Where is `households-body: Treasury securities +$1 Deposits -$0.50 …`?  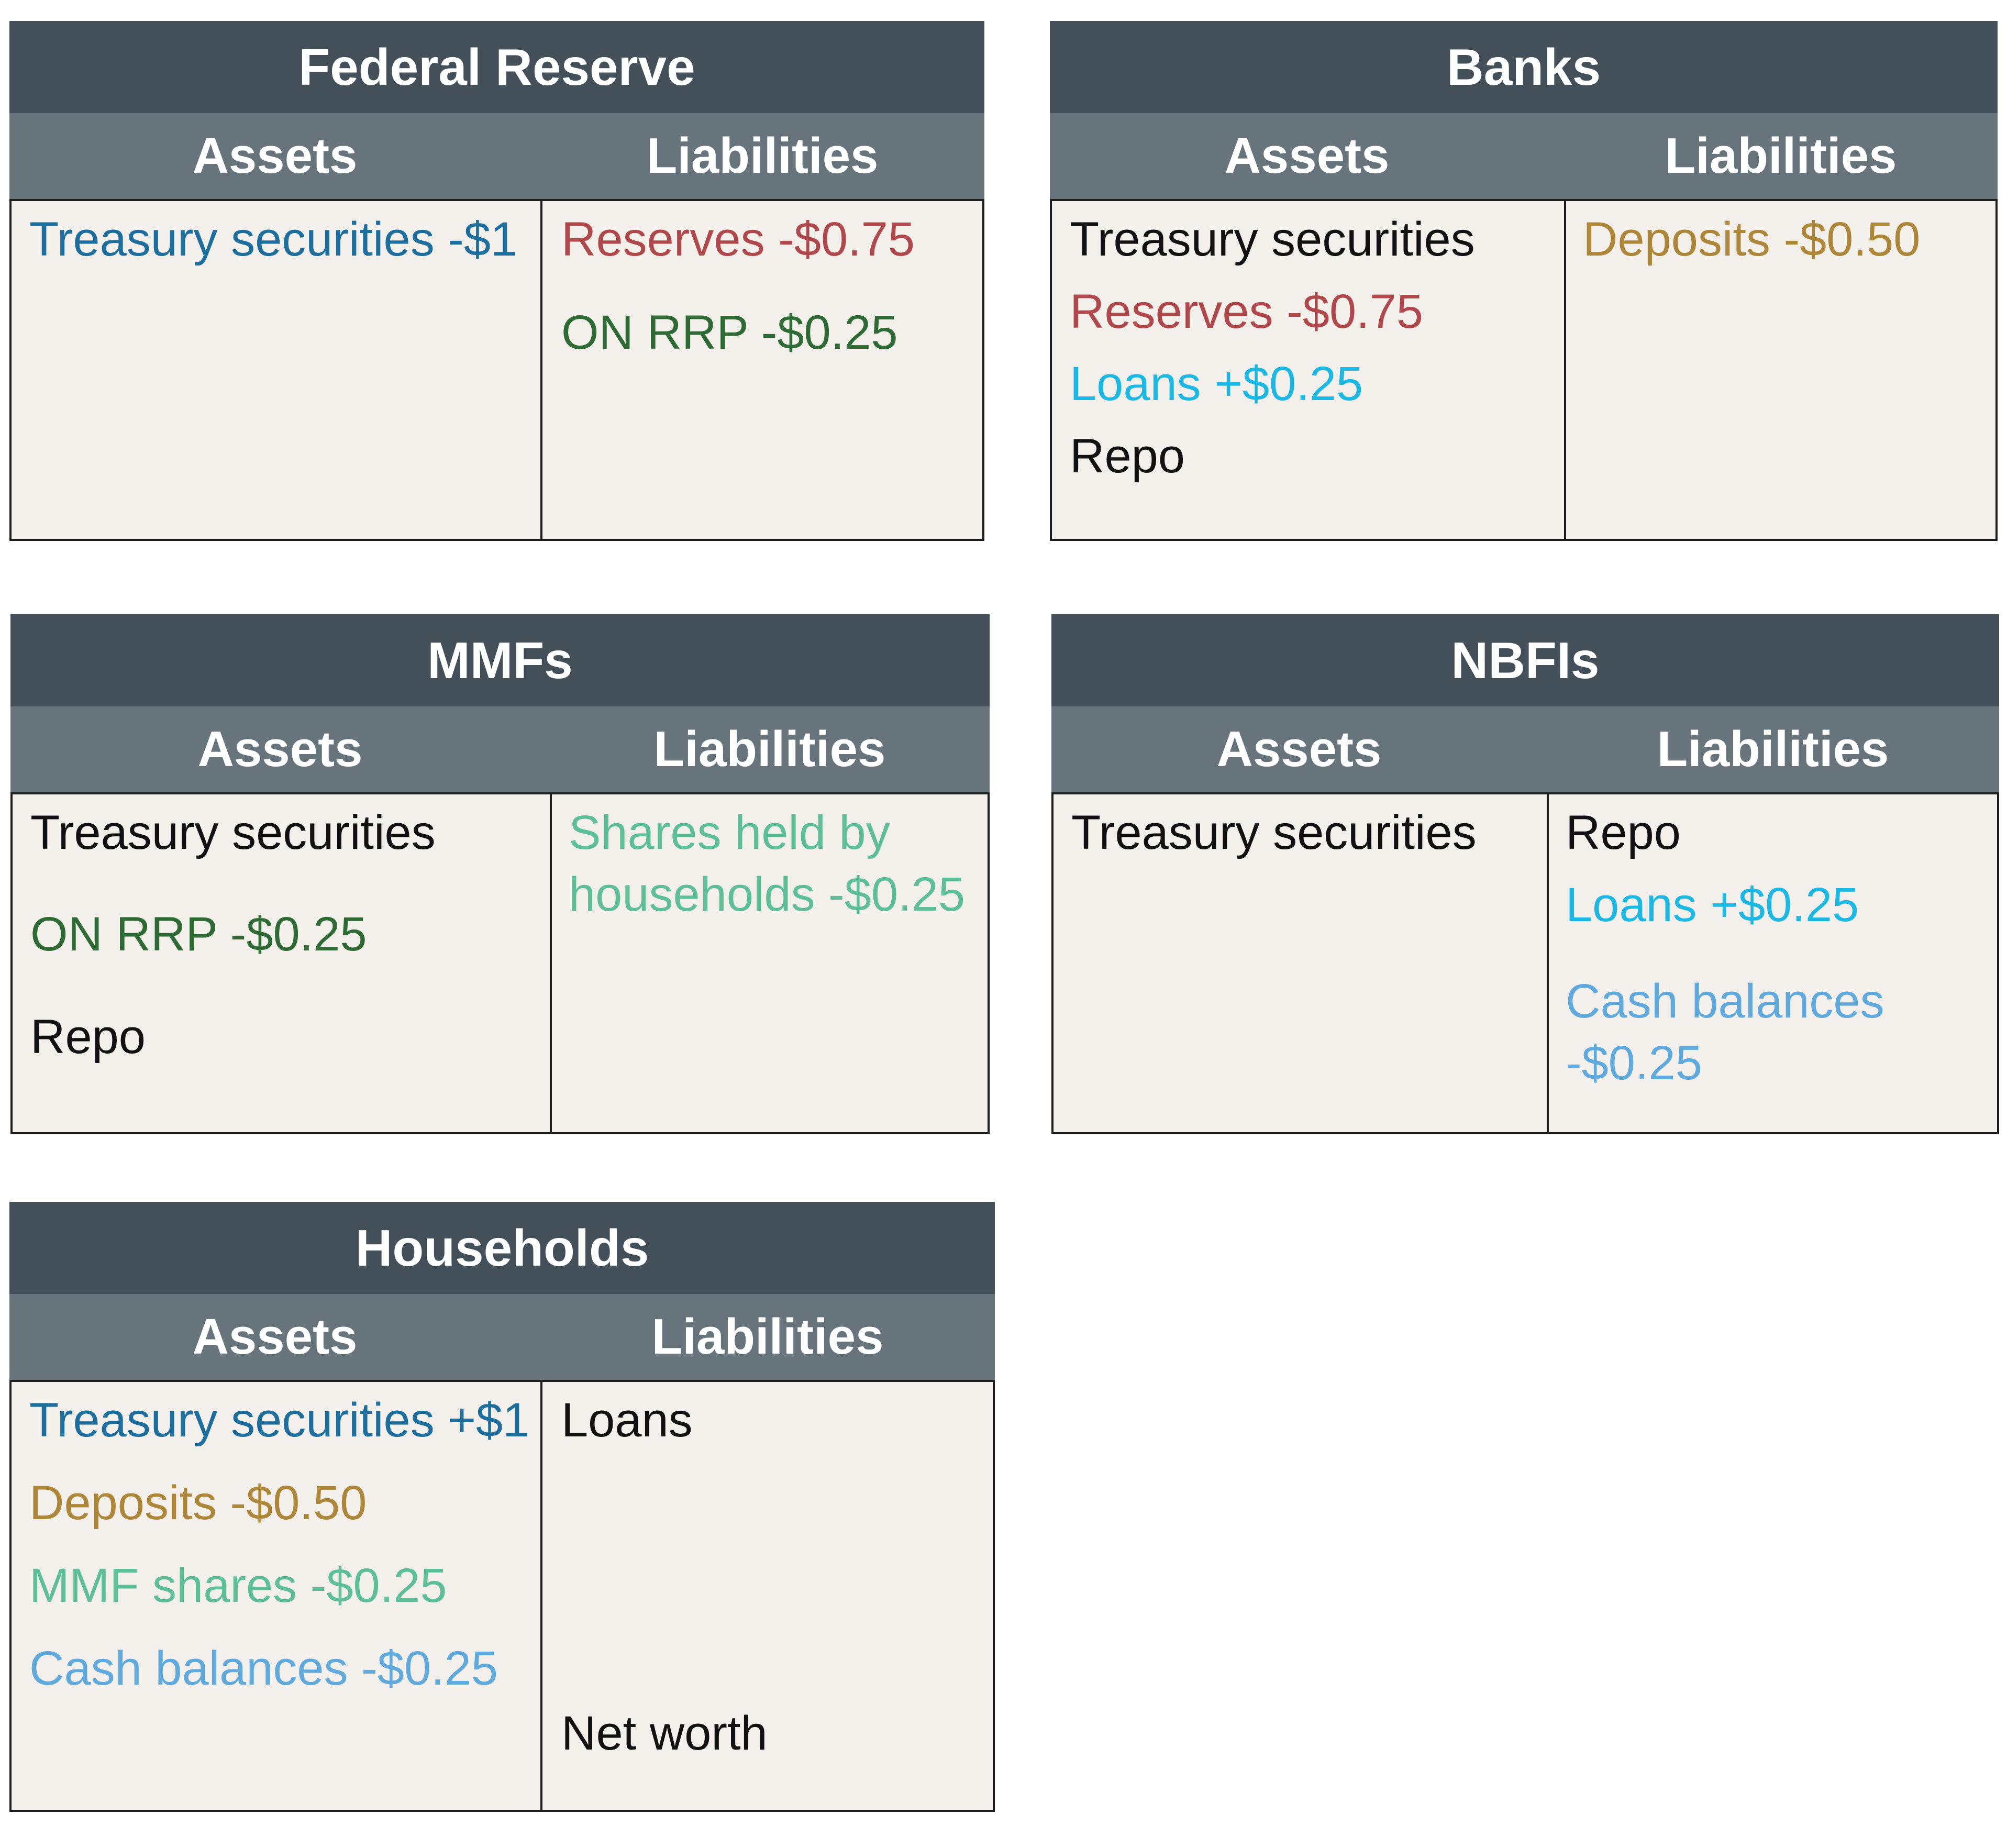 households-body: Treasury securities +$1 Deposits -$0.50 … is located at coordinates (502, 1596).